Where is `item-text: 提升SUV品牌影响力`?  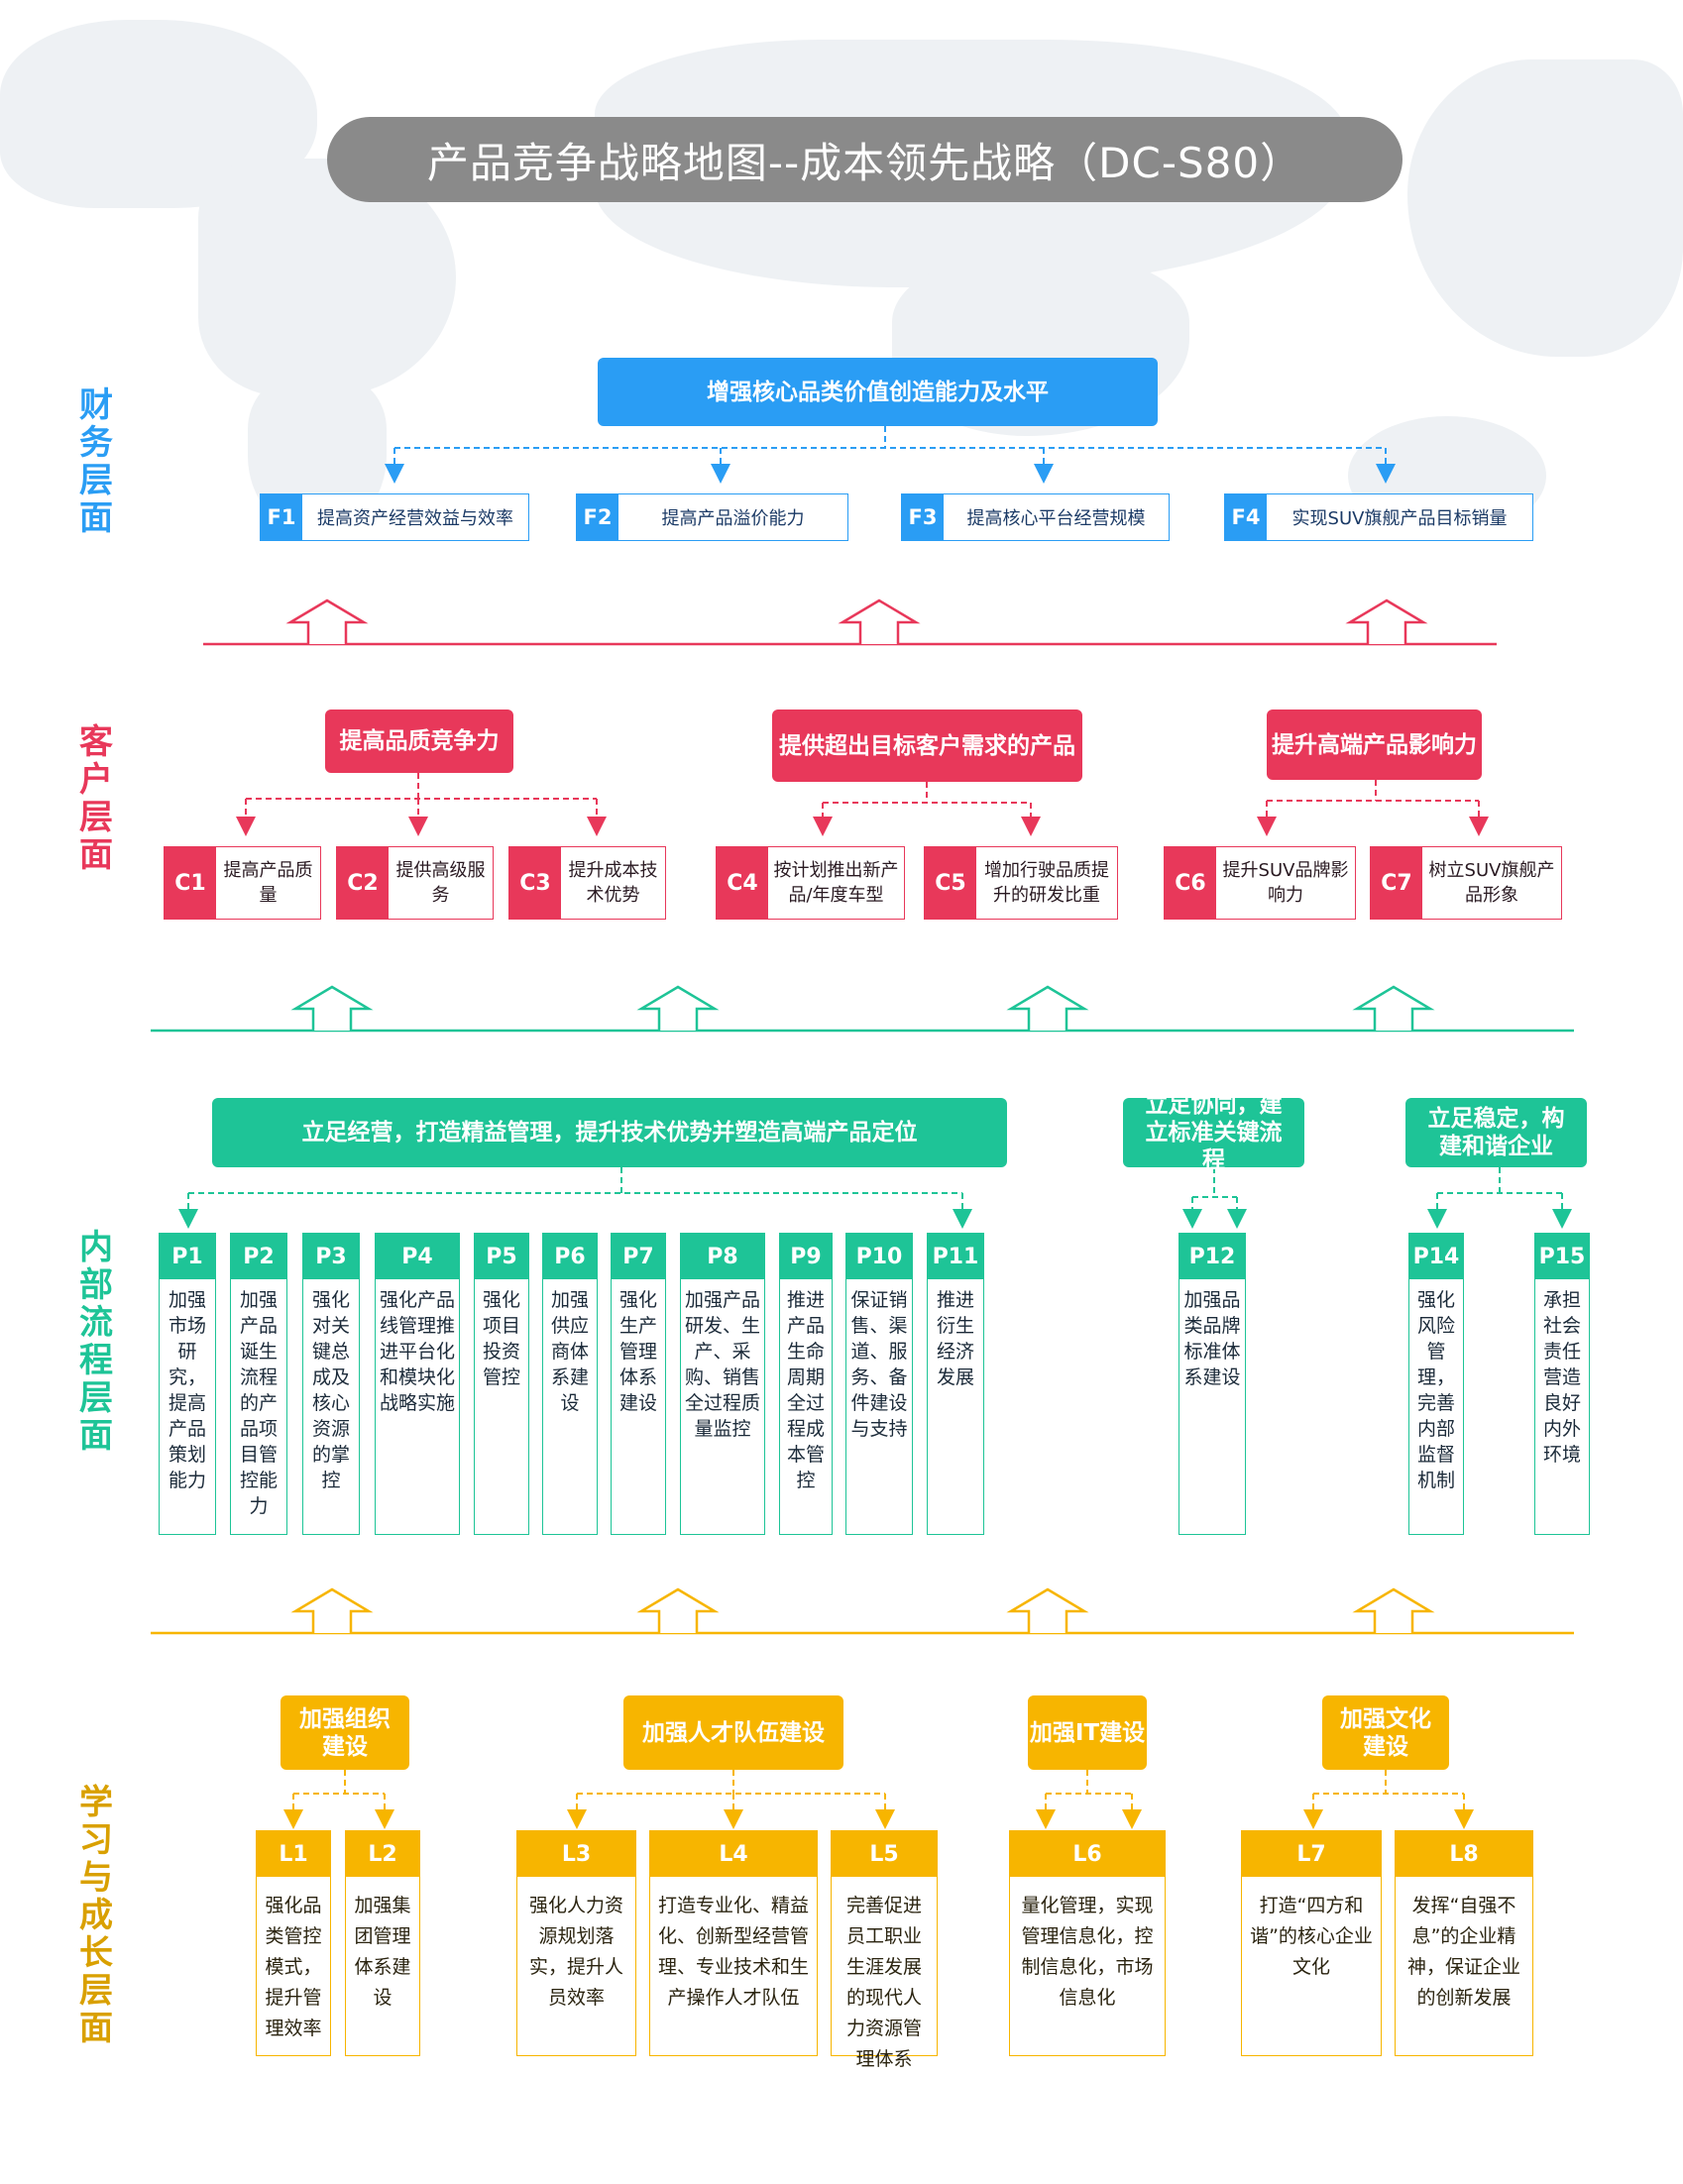 item-text: 提升SUV品牌影响力 is located at coordinates (1285, 883).